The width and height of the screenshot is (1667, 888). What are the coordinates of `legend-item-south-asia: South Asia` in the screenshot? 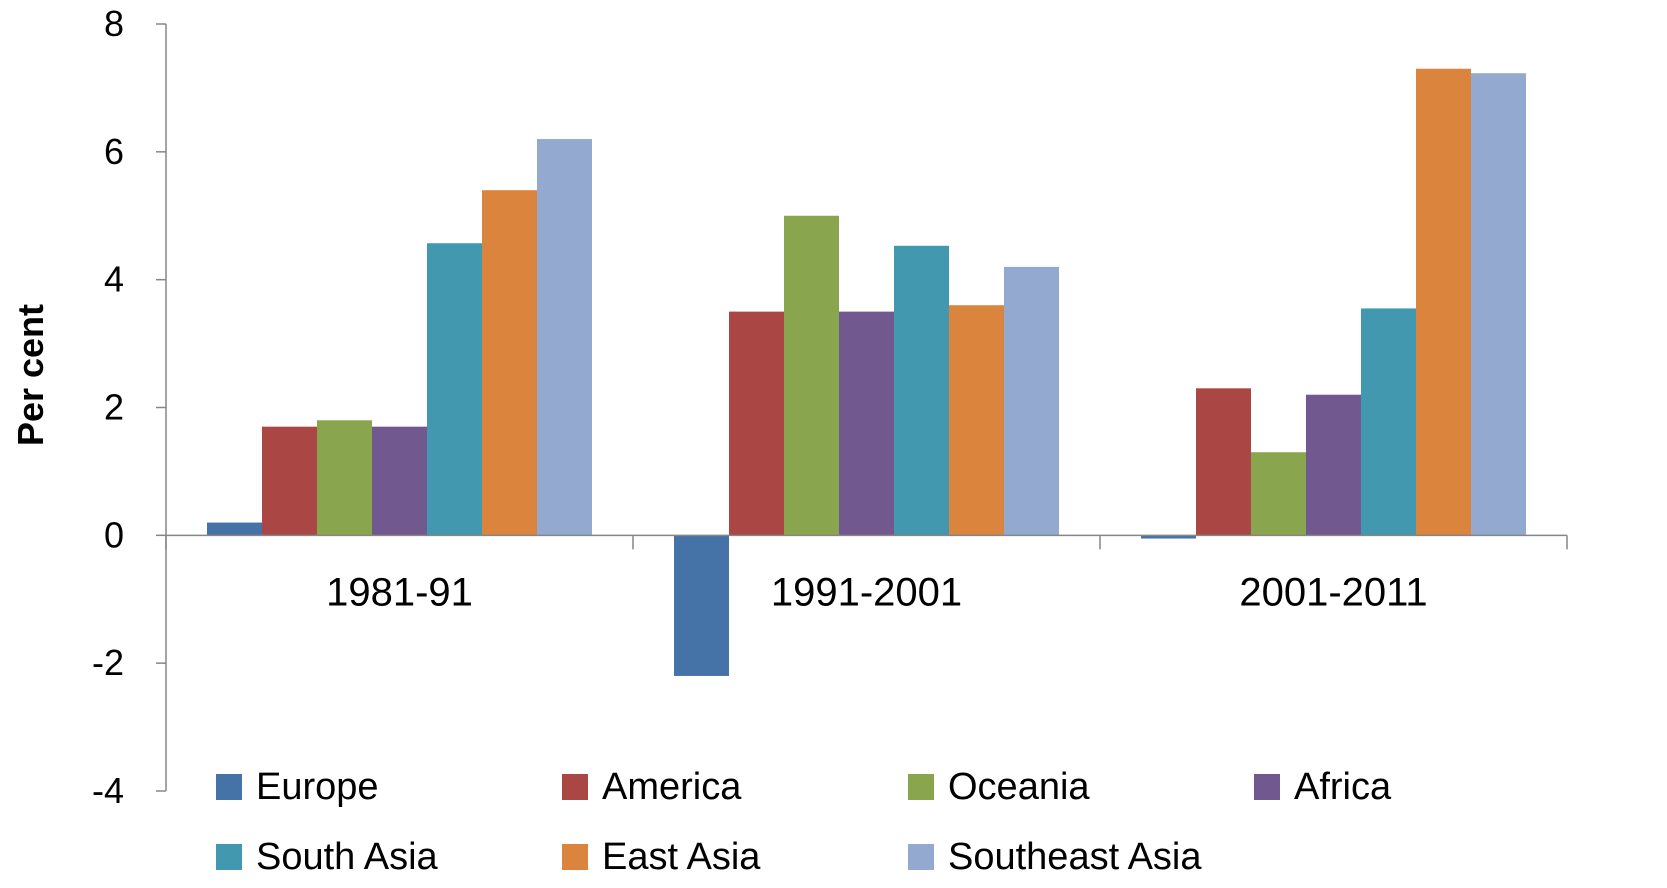 It's located at (327, 857).